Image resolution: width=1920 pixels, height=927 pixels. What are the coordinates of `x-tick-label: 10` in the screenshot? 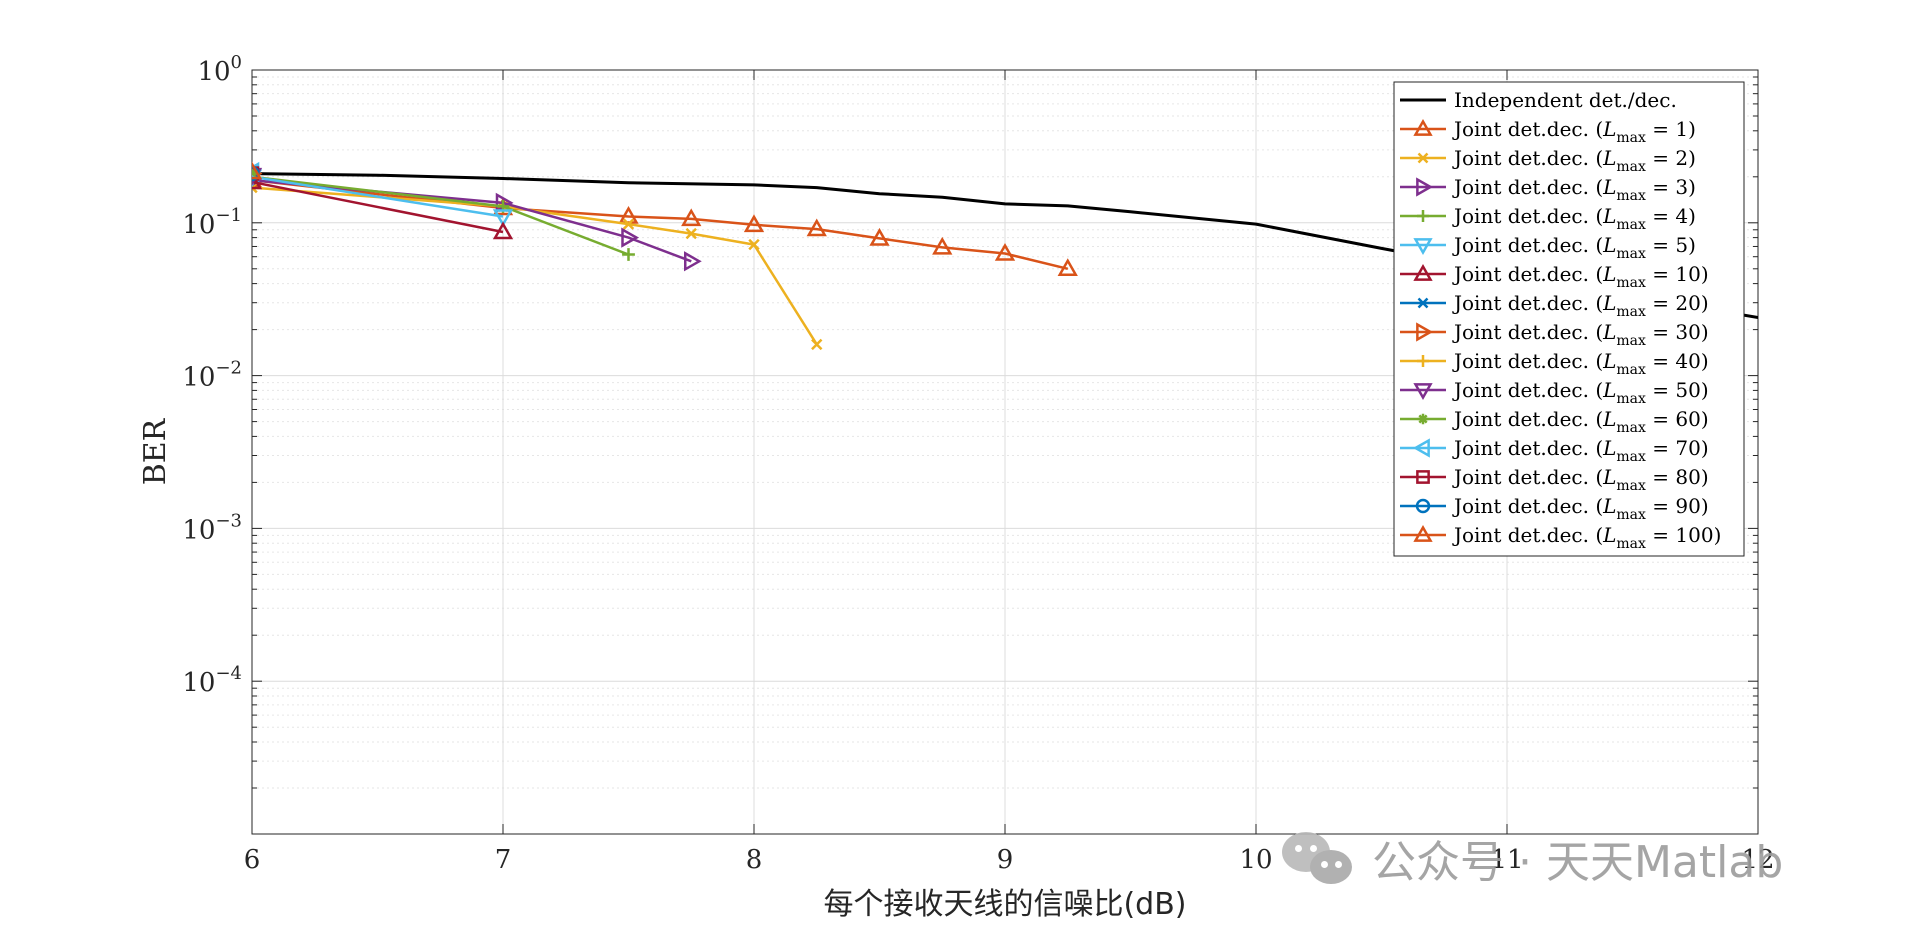 It's located at (1255, 860).